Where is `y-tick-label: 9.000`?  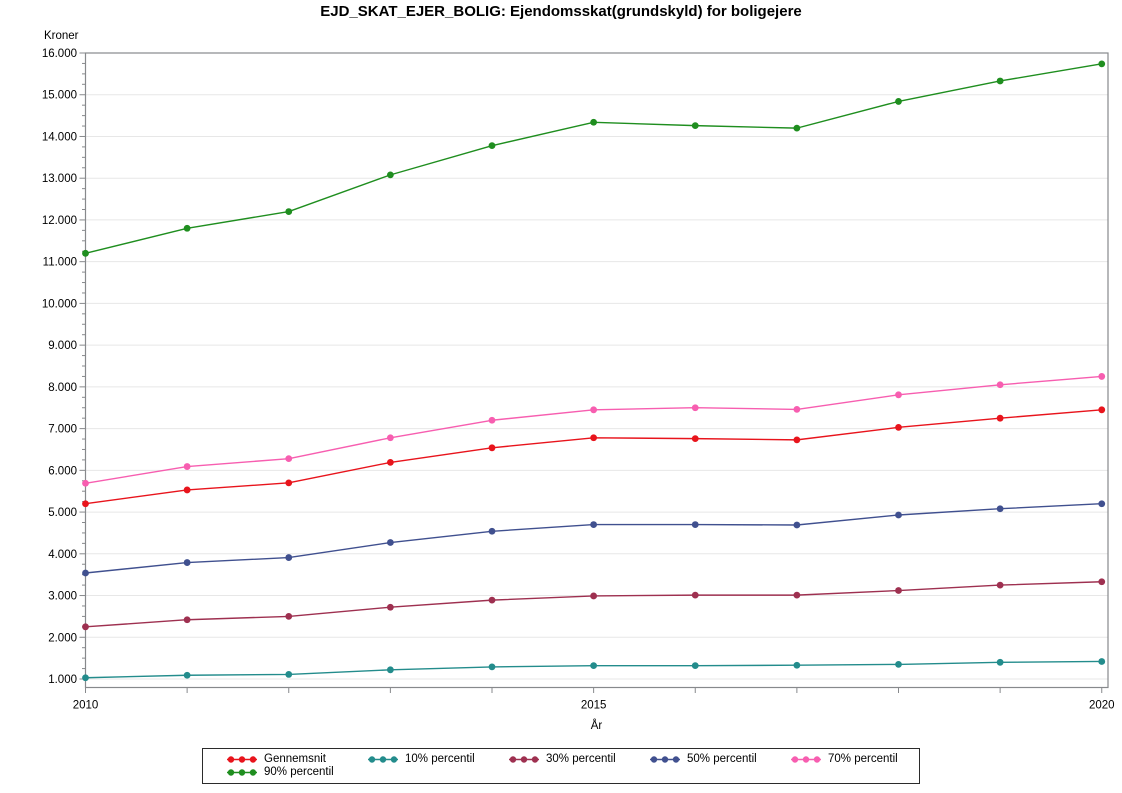 y-tick-label: 9.000 is located at coordinates (62, 346).